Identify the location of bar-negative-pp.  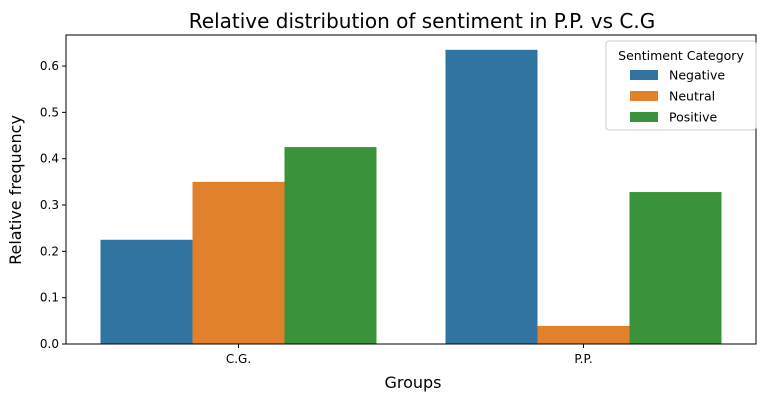
(491, 196).